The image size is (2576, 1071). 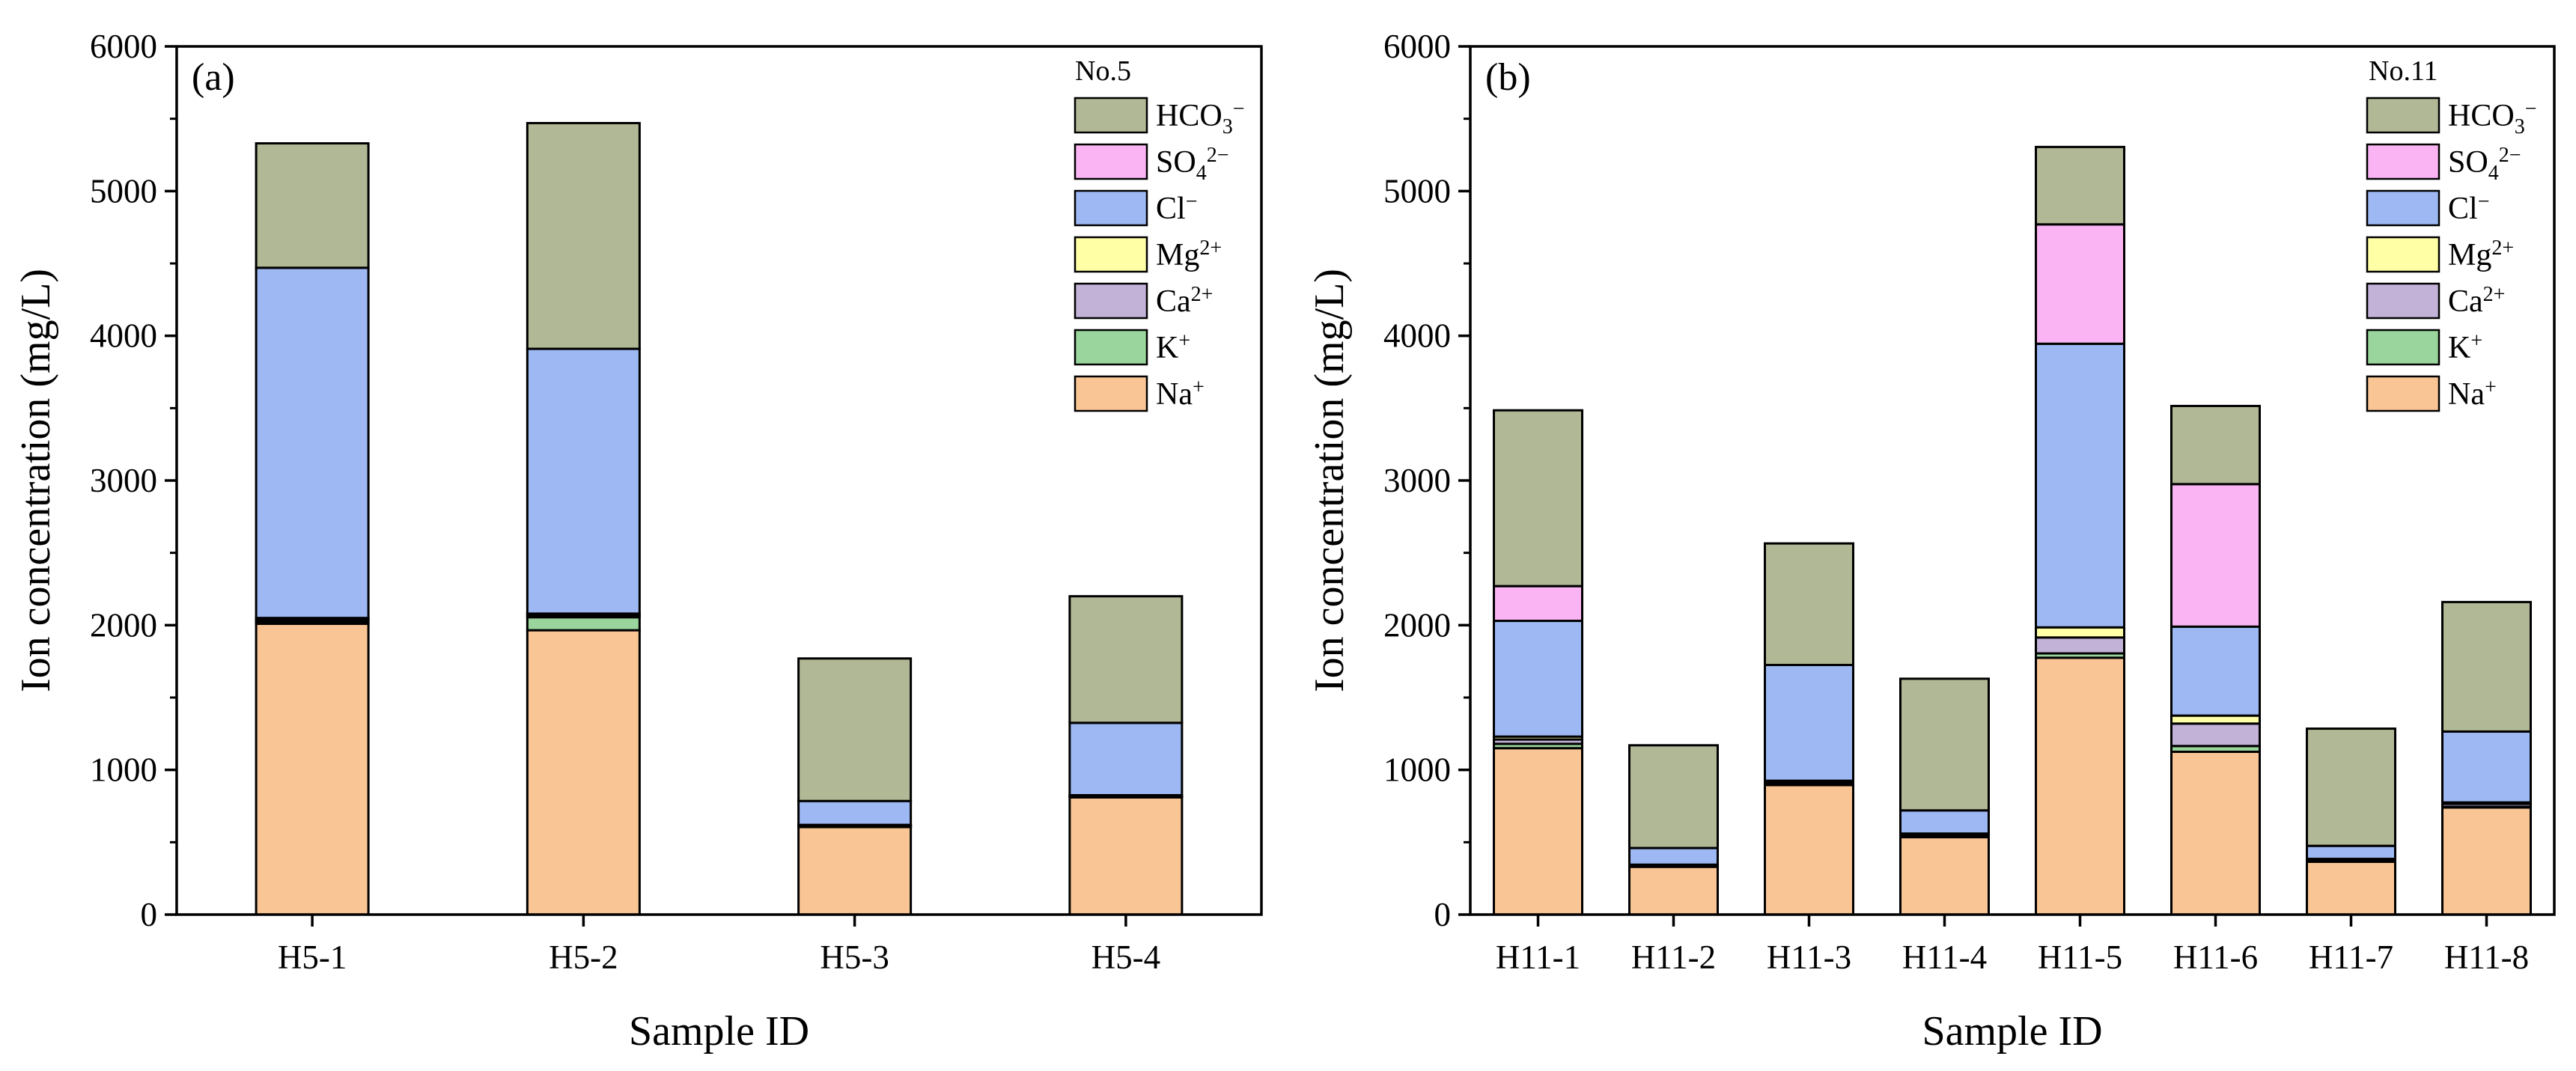 I want to click on bar-H11-5-hco3, so click(x=2080, y=185).